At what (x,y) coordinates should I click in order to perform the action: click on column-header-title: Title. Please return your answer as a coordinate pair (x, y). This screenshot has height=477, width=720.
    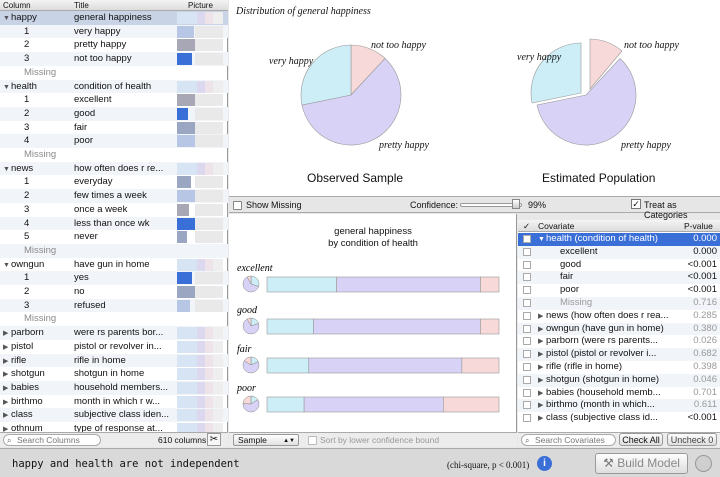
    Looking at the image, I should click on (81, 5).